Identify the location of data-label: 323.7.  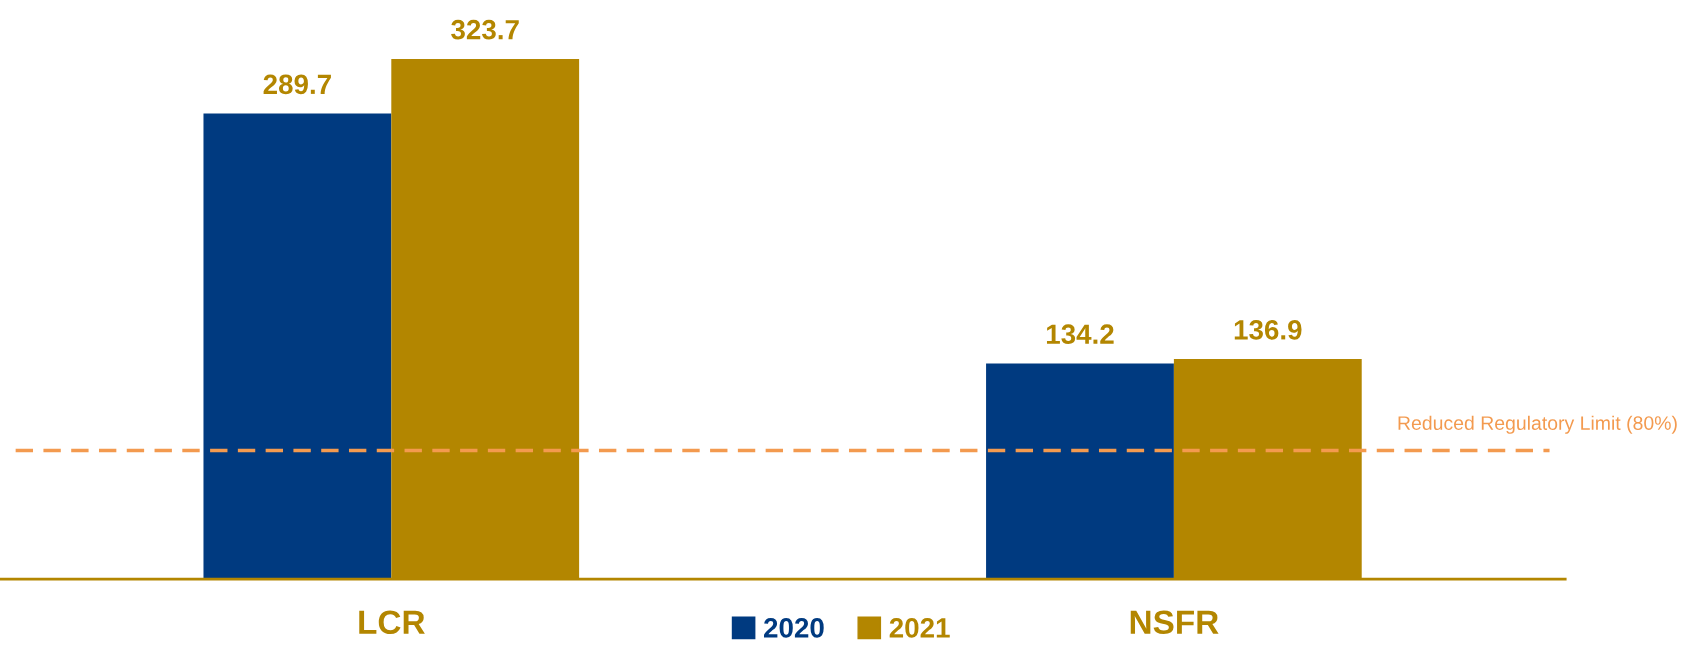
(485, 29).